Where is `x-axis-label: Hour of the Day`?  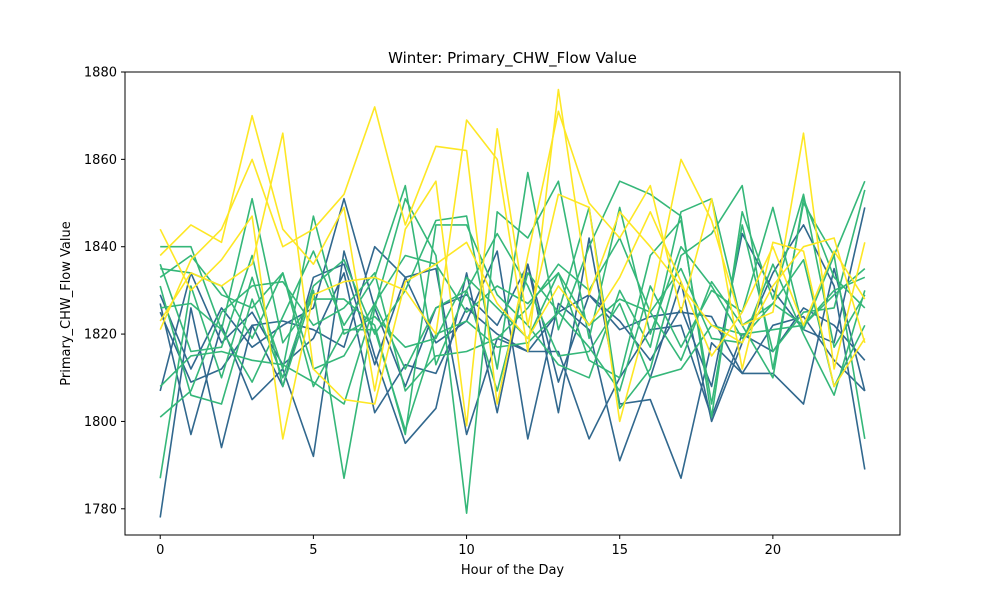
x-axis-label: Hour of the Day is located at coordinates (513, 570).